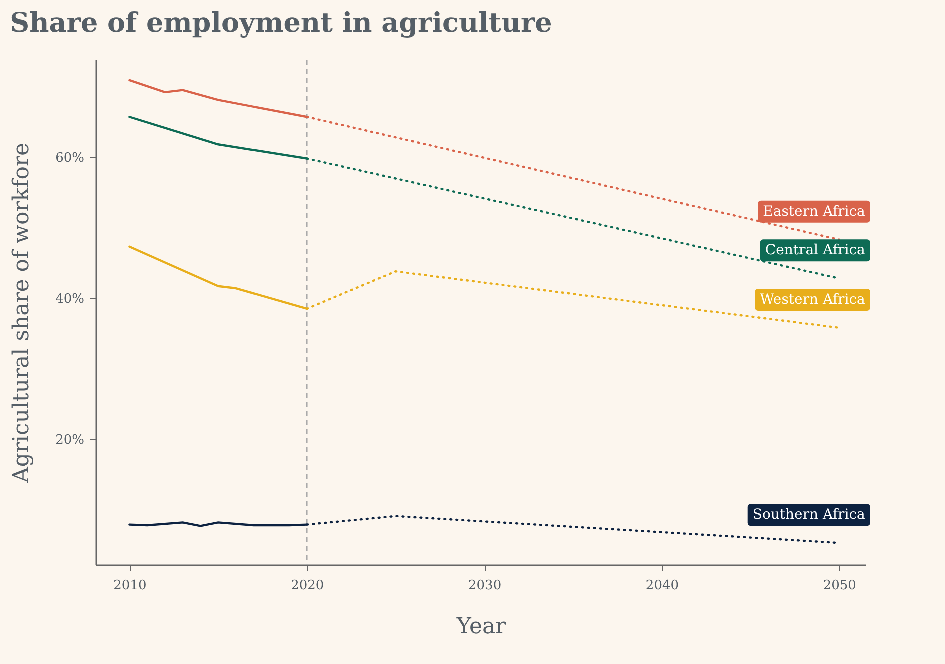 This screenshot has width=945, height=664. Describe the element at coordinates (485, 586) in the screenshot. I see `x-tick-label: 2030` at that location.